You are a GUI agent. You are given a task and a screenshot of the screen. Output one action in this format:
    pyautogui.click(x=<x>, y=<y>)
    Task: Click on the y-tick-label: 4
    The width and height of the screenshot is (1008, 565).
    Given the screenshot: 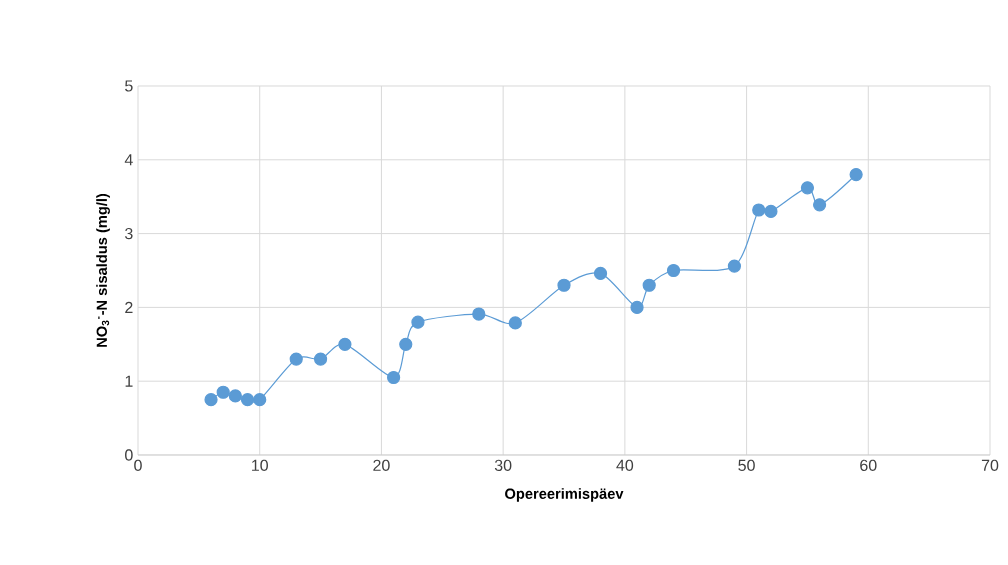 What is the action you would take?
    pyautogui.click(x=128, y=160)
    